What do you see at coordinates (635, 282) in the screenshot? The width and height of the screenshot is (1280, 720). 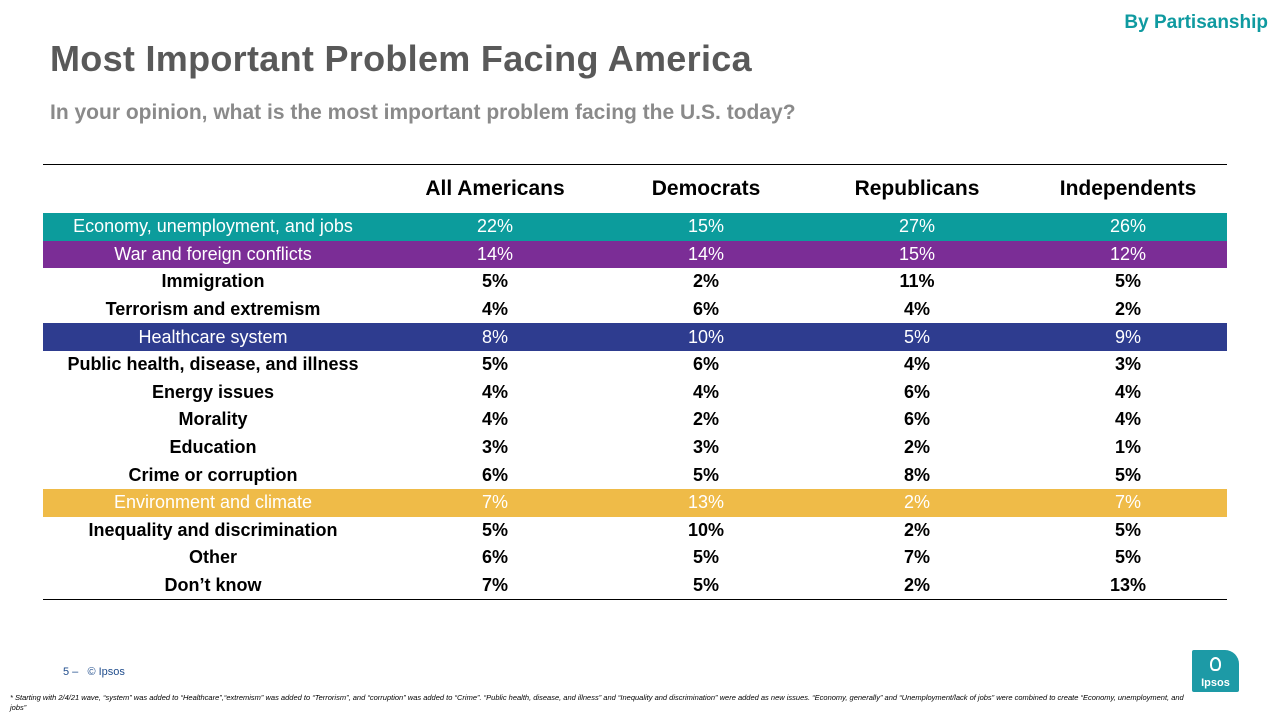 I see `table-row: Immigration 5% 2% 11% 5%` at bounding box center [635, 282].